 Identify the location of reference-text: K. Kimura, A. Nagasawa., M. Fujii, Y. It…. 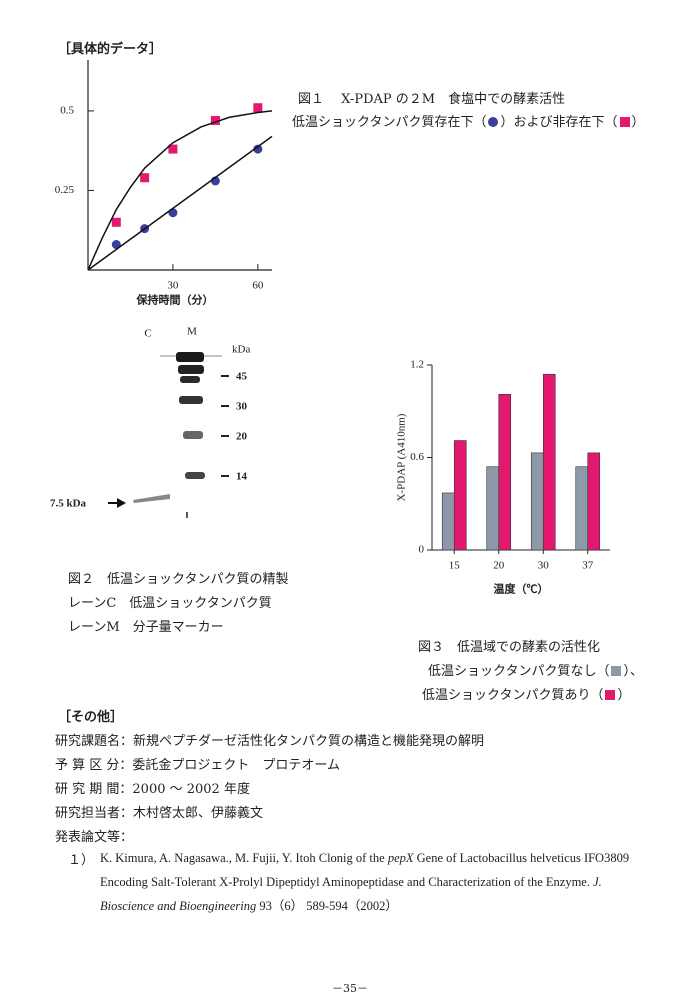
(244, 858).